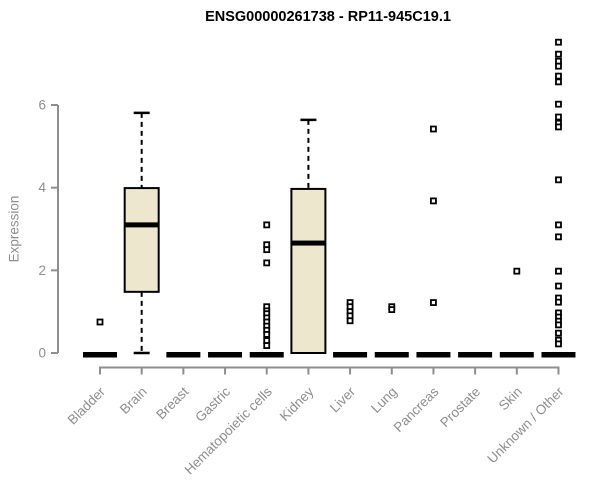 The width and height of the screenshot is (600, 500). Describe the element at coordinates (384, 400) in the screenshot. I see `x-tick-label: Lung` at that location.